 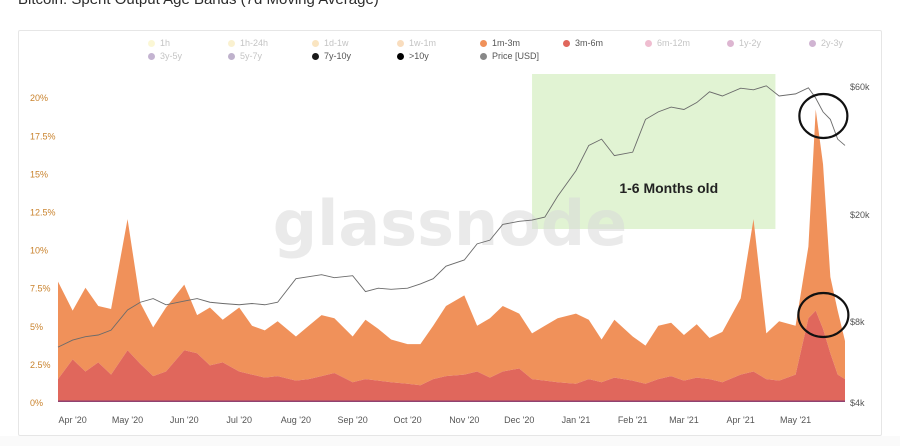 What do you see at coordinates (39, 98) in the screenshot?
I see `y-left-tick-label: 20%` at bounding box center [39, 98].